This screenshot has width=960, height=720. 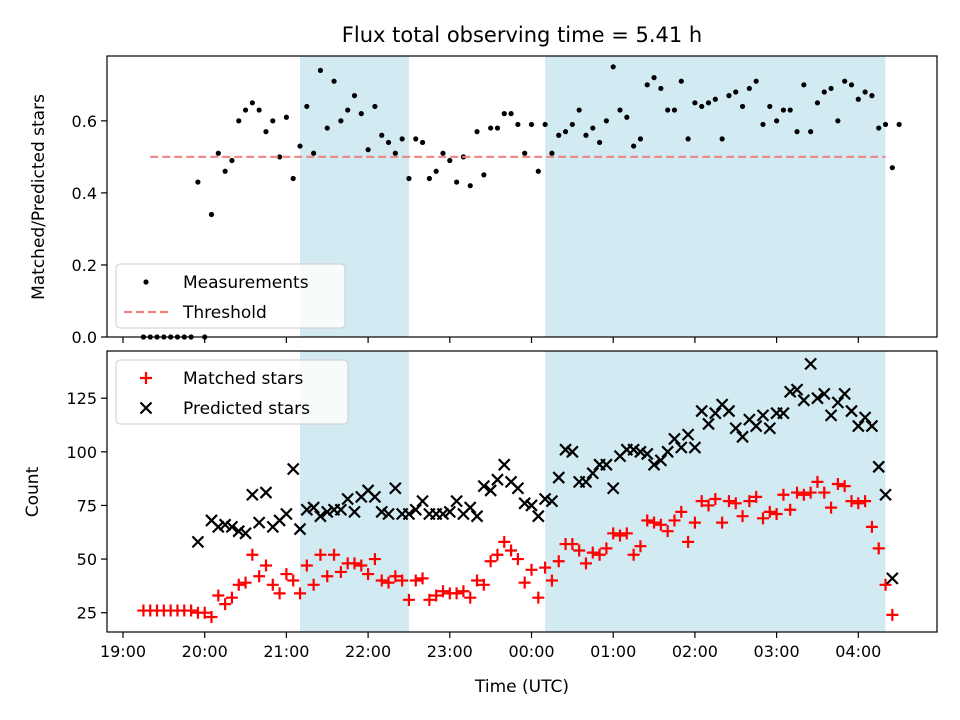 What do you see at coordinates (613, 651) in the screenshot?
I see `x-tick-label: 01:00` at bounding box center [613, 651].